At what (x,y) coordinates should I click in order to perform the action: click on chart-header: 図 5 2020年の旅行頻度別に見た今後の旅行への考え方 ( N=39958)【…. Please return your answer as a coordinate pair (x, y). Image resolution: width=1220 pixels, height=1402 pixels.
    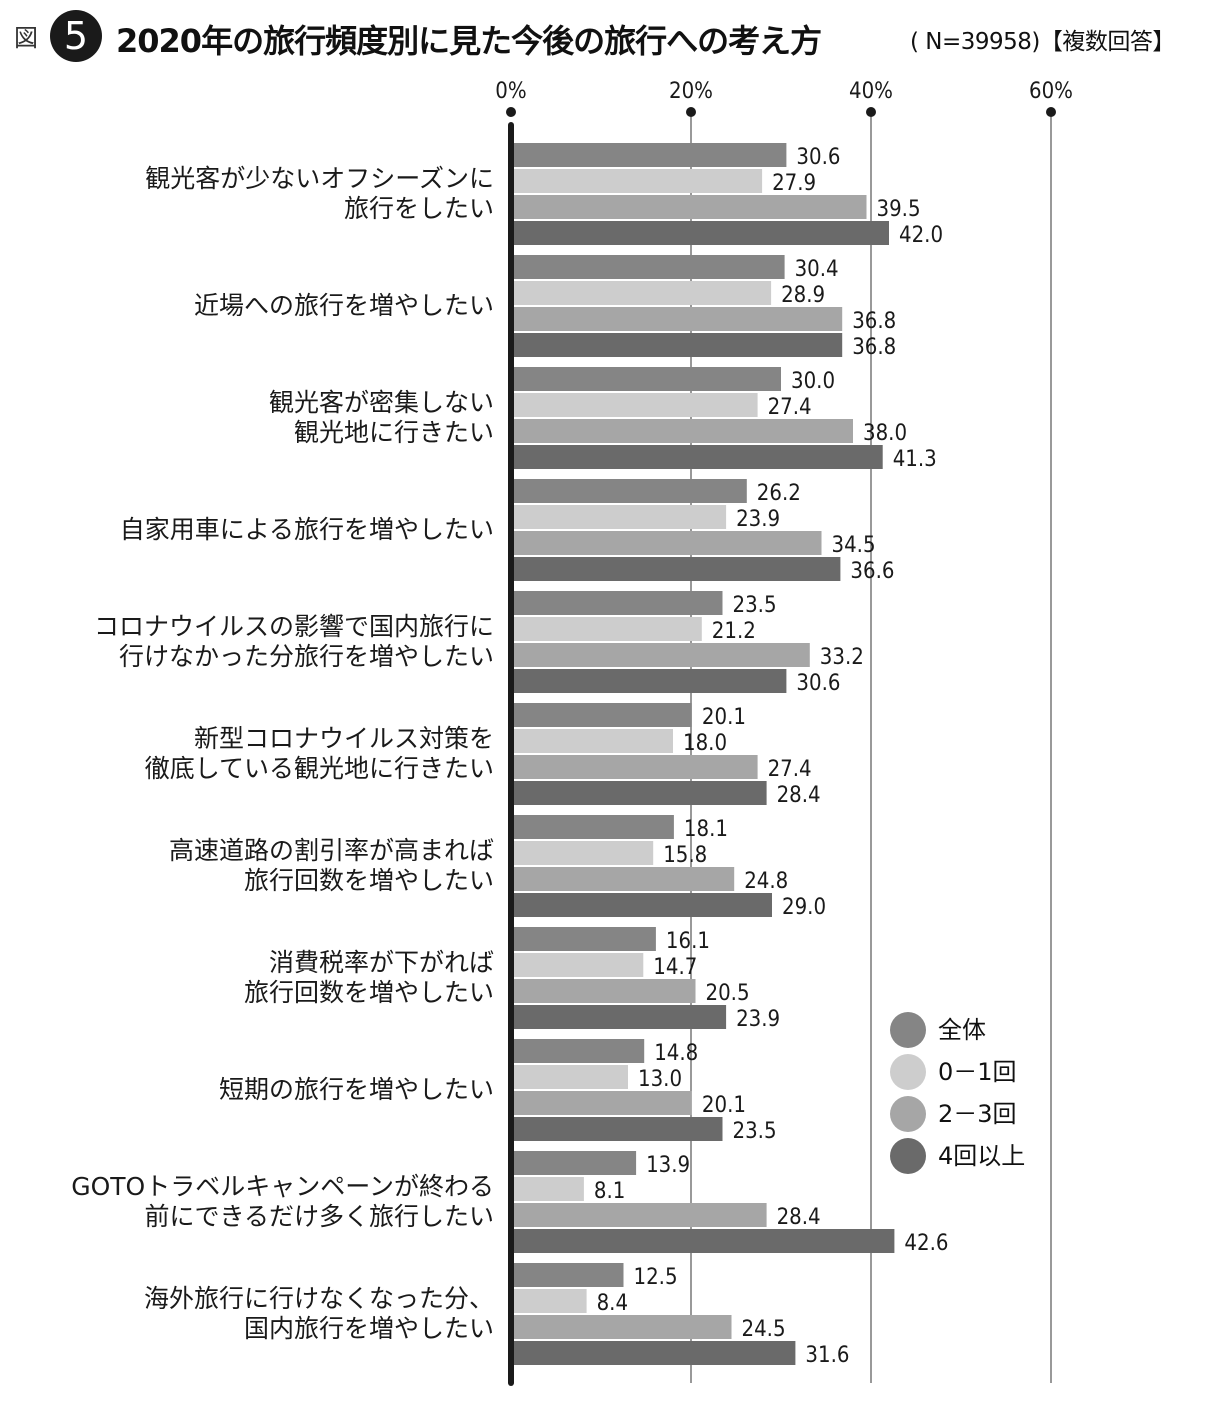
    Looking at the image, I should click on (610, 40).